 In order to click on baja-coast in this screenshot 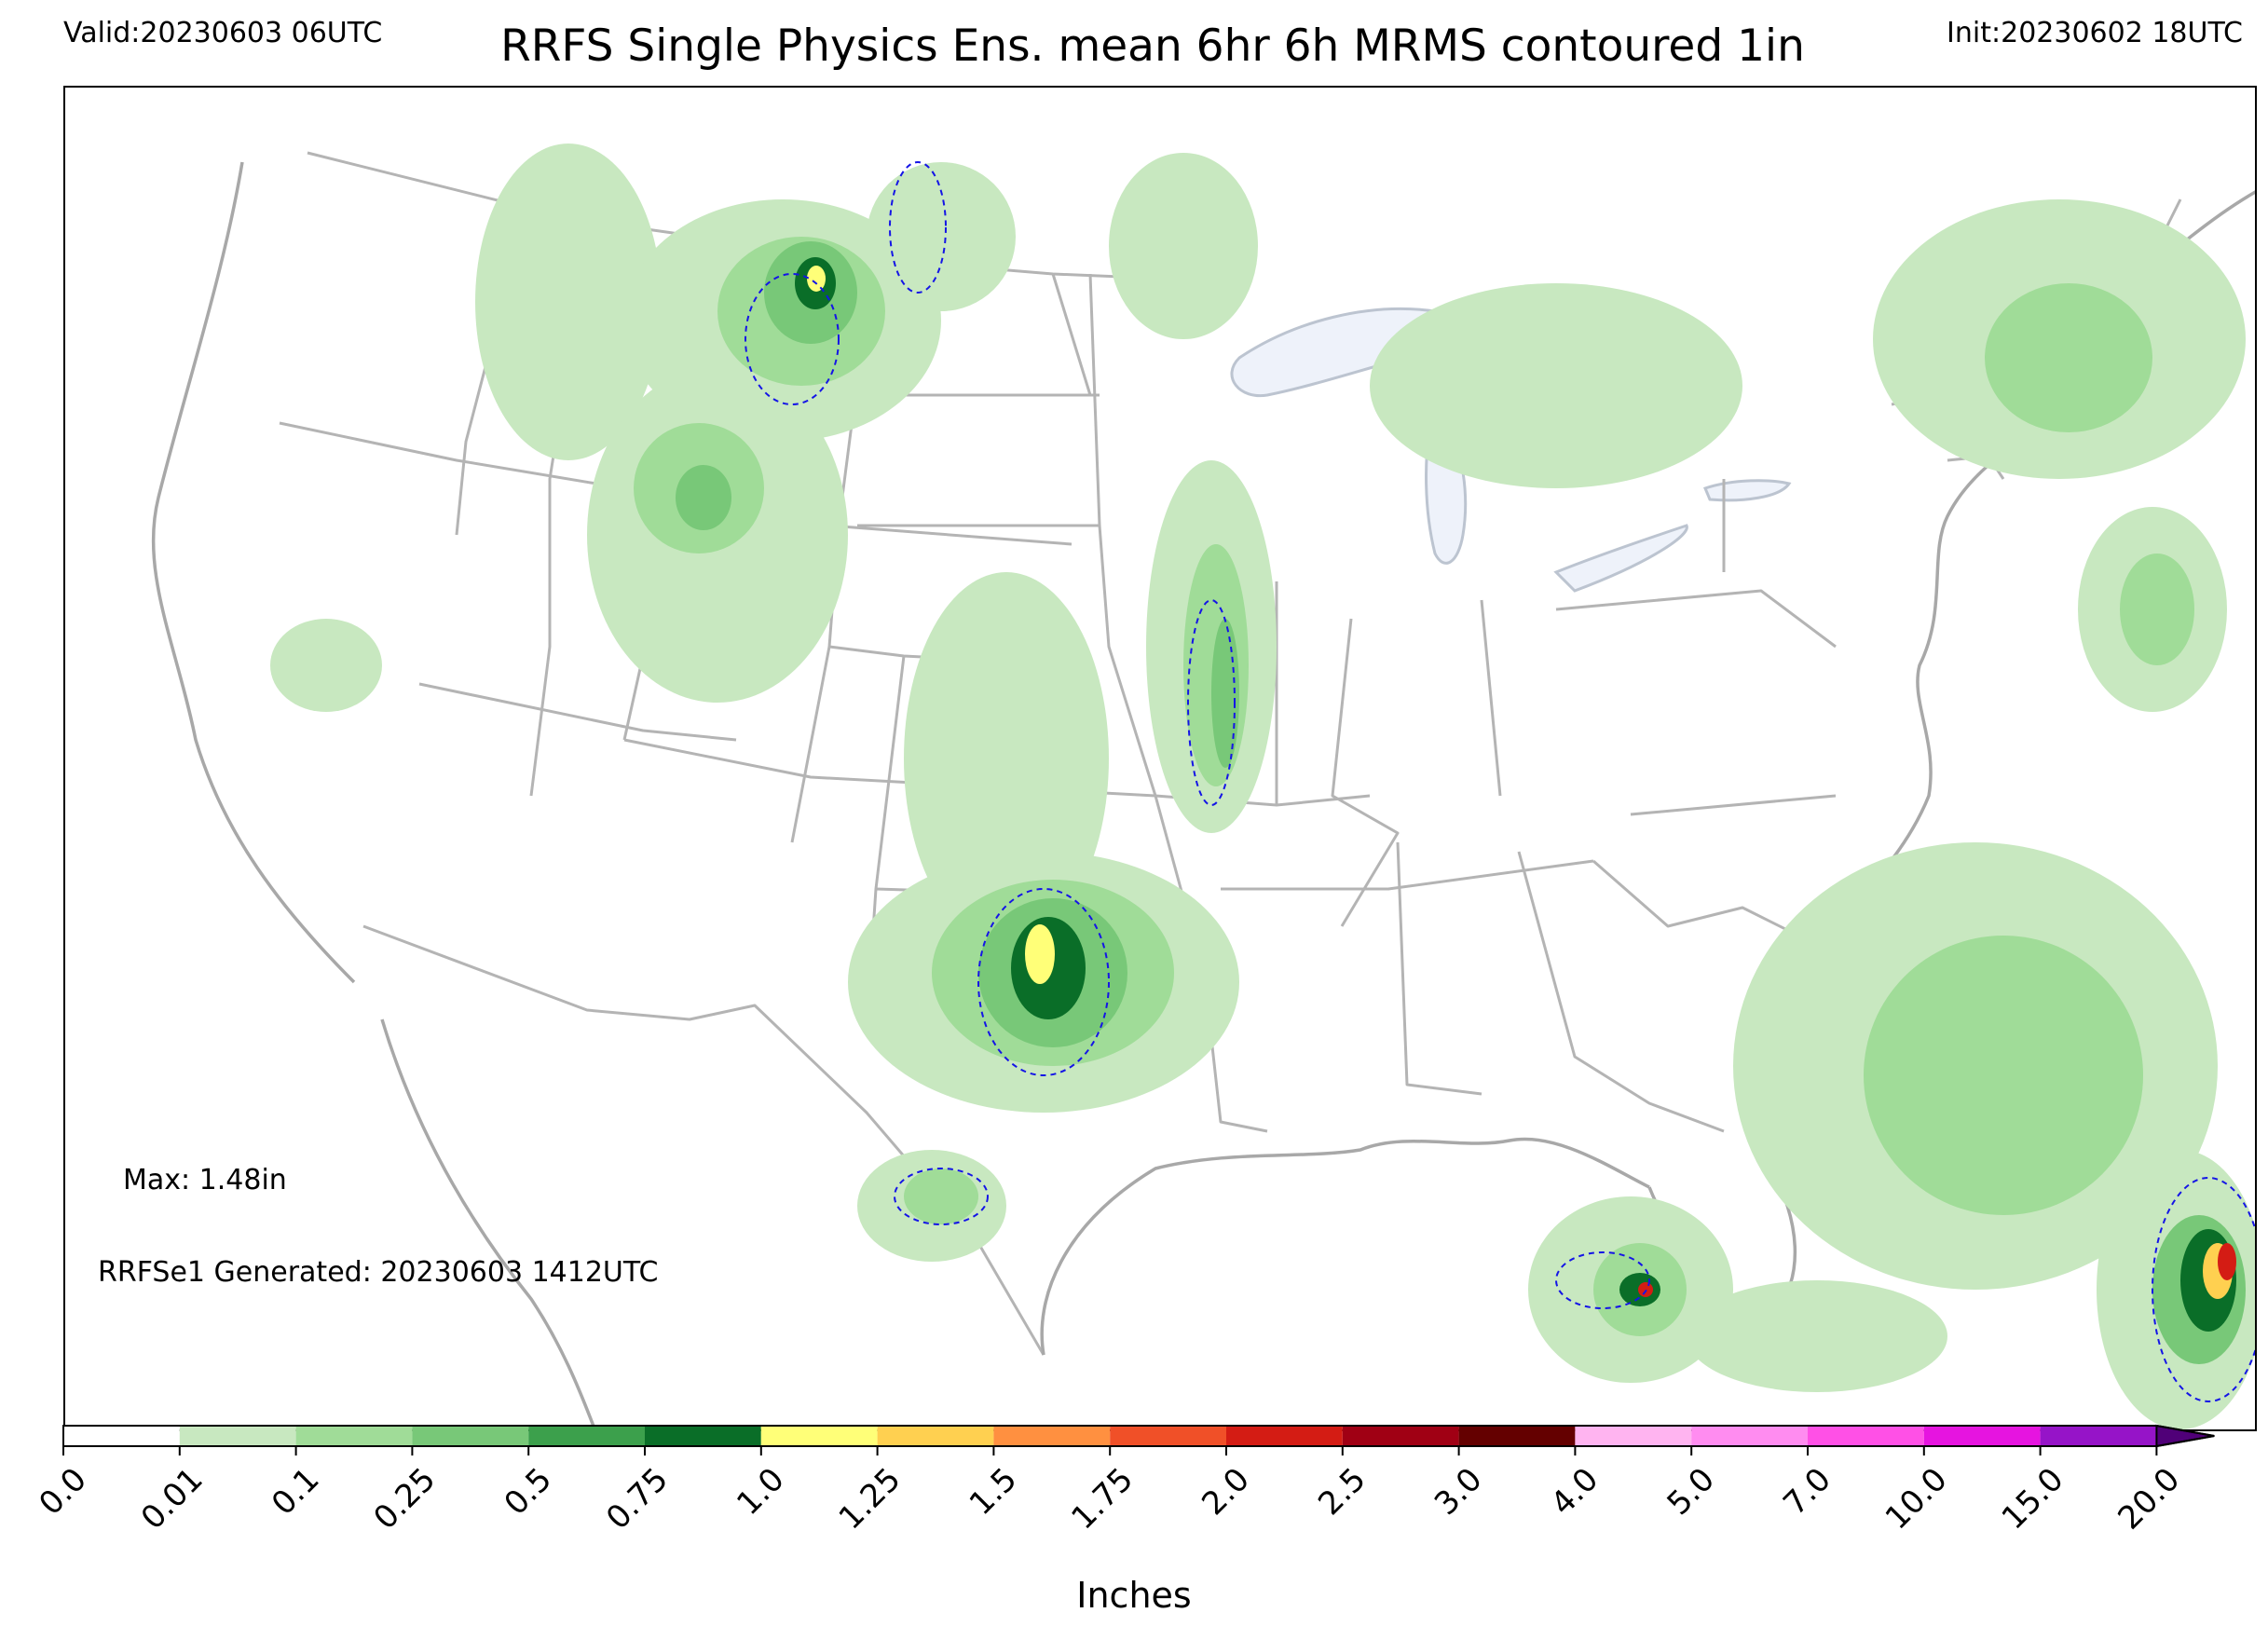, I will do `click(488, 1223)`.